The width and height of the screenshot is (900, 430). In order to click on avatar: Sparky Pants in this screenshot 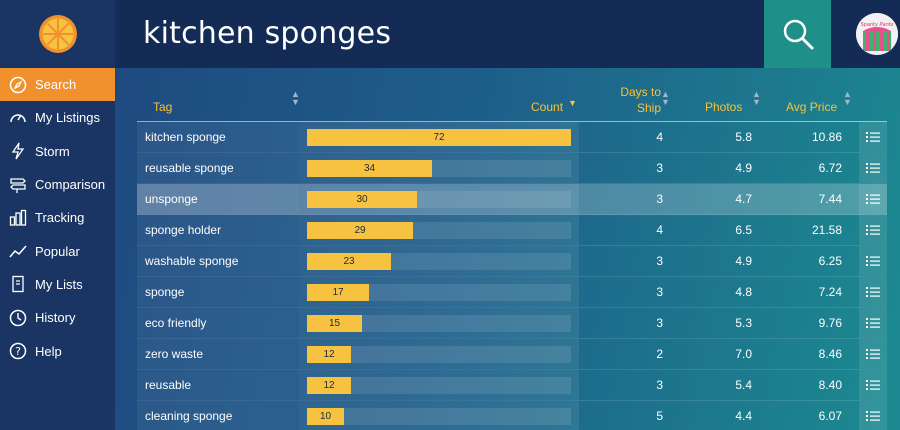, I will do `click(877, 34)`.